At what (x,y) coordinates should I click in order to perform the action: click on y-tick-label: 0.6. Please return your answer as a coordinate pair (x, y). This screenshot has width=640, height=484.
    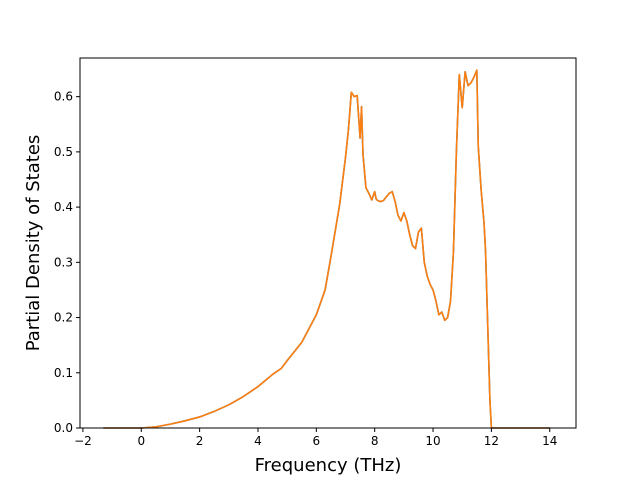
    Looking at the image, I should click on (63, 97).